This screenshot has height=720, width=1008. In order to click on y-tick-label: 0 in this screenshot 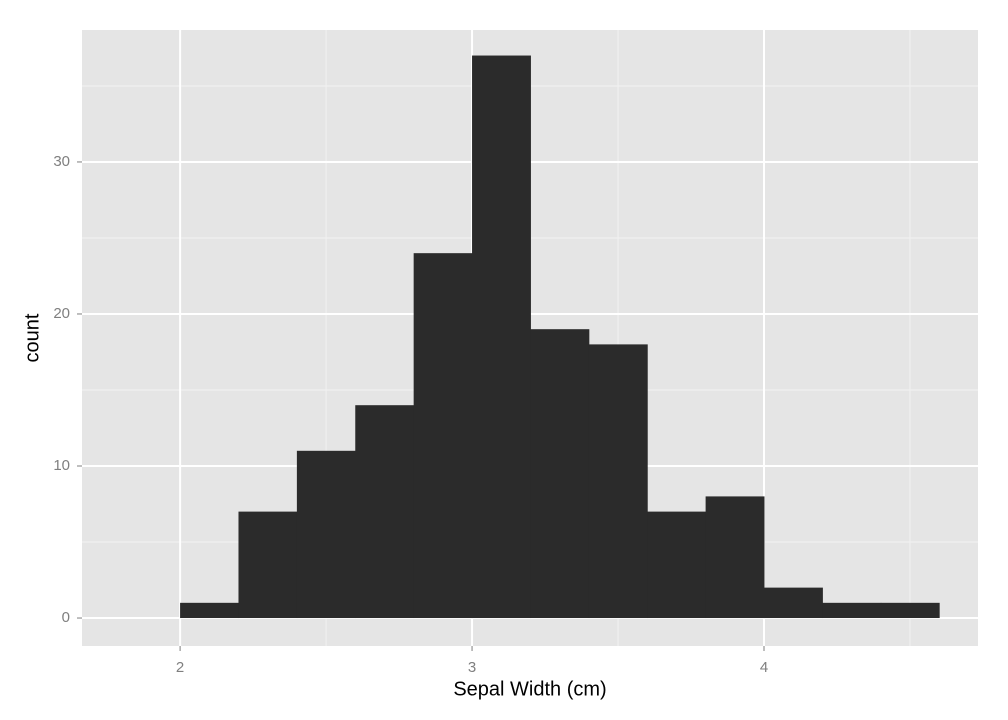, I will do `click(66, 617)`.